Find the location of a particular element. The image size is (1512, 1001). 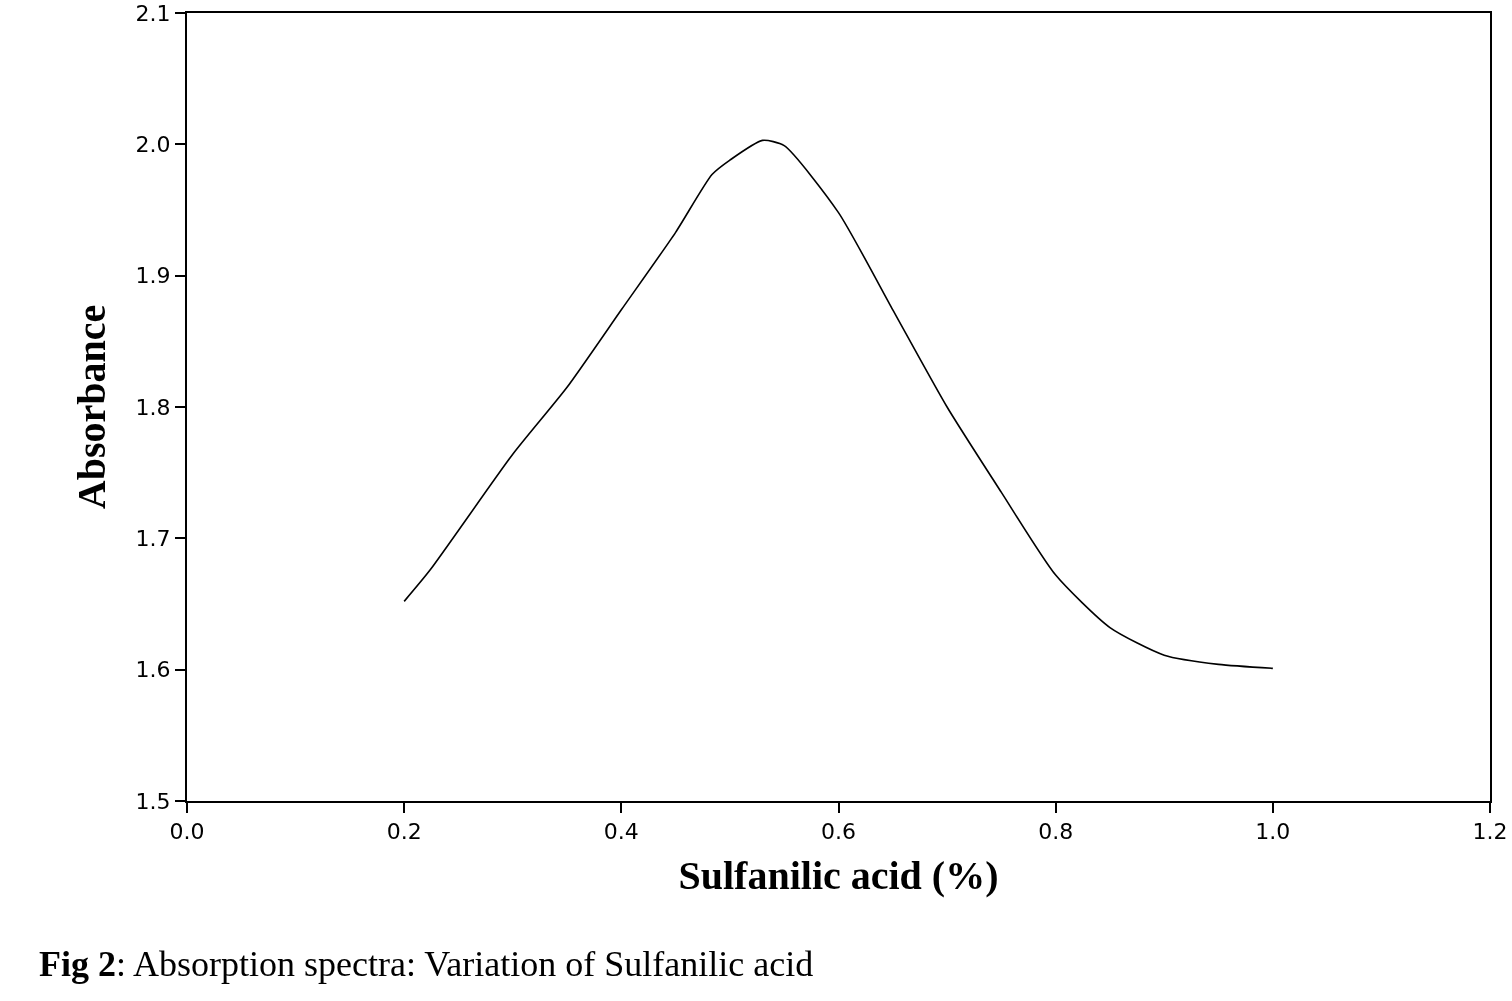

y-tick-label: 2.1 is located at coordinates (153, 13).